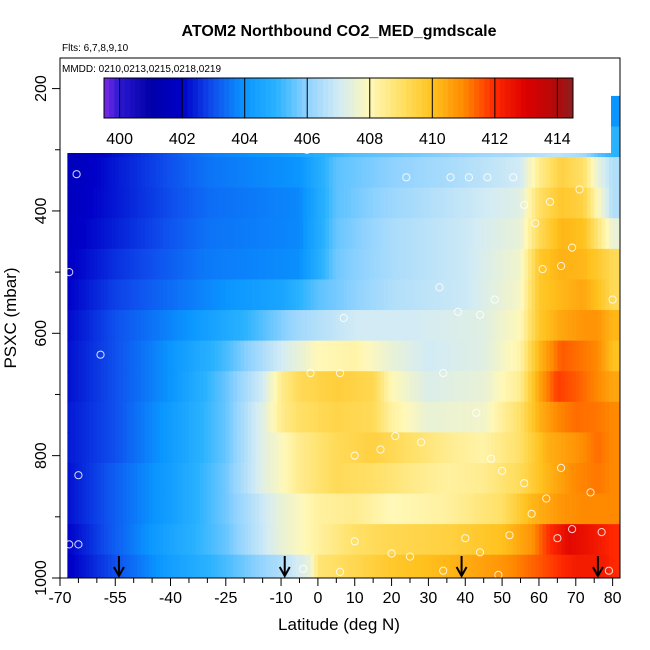 The image size is (650, 650). What do you see at coordinates (343, 234) in the screenshot?
I see `heatmap-layer` at bounding box center [343, 234].